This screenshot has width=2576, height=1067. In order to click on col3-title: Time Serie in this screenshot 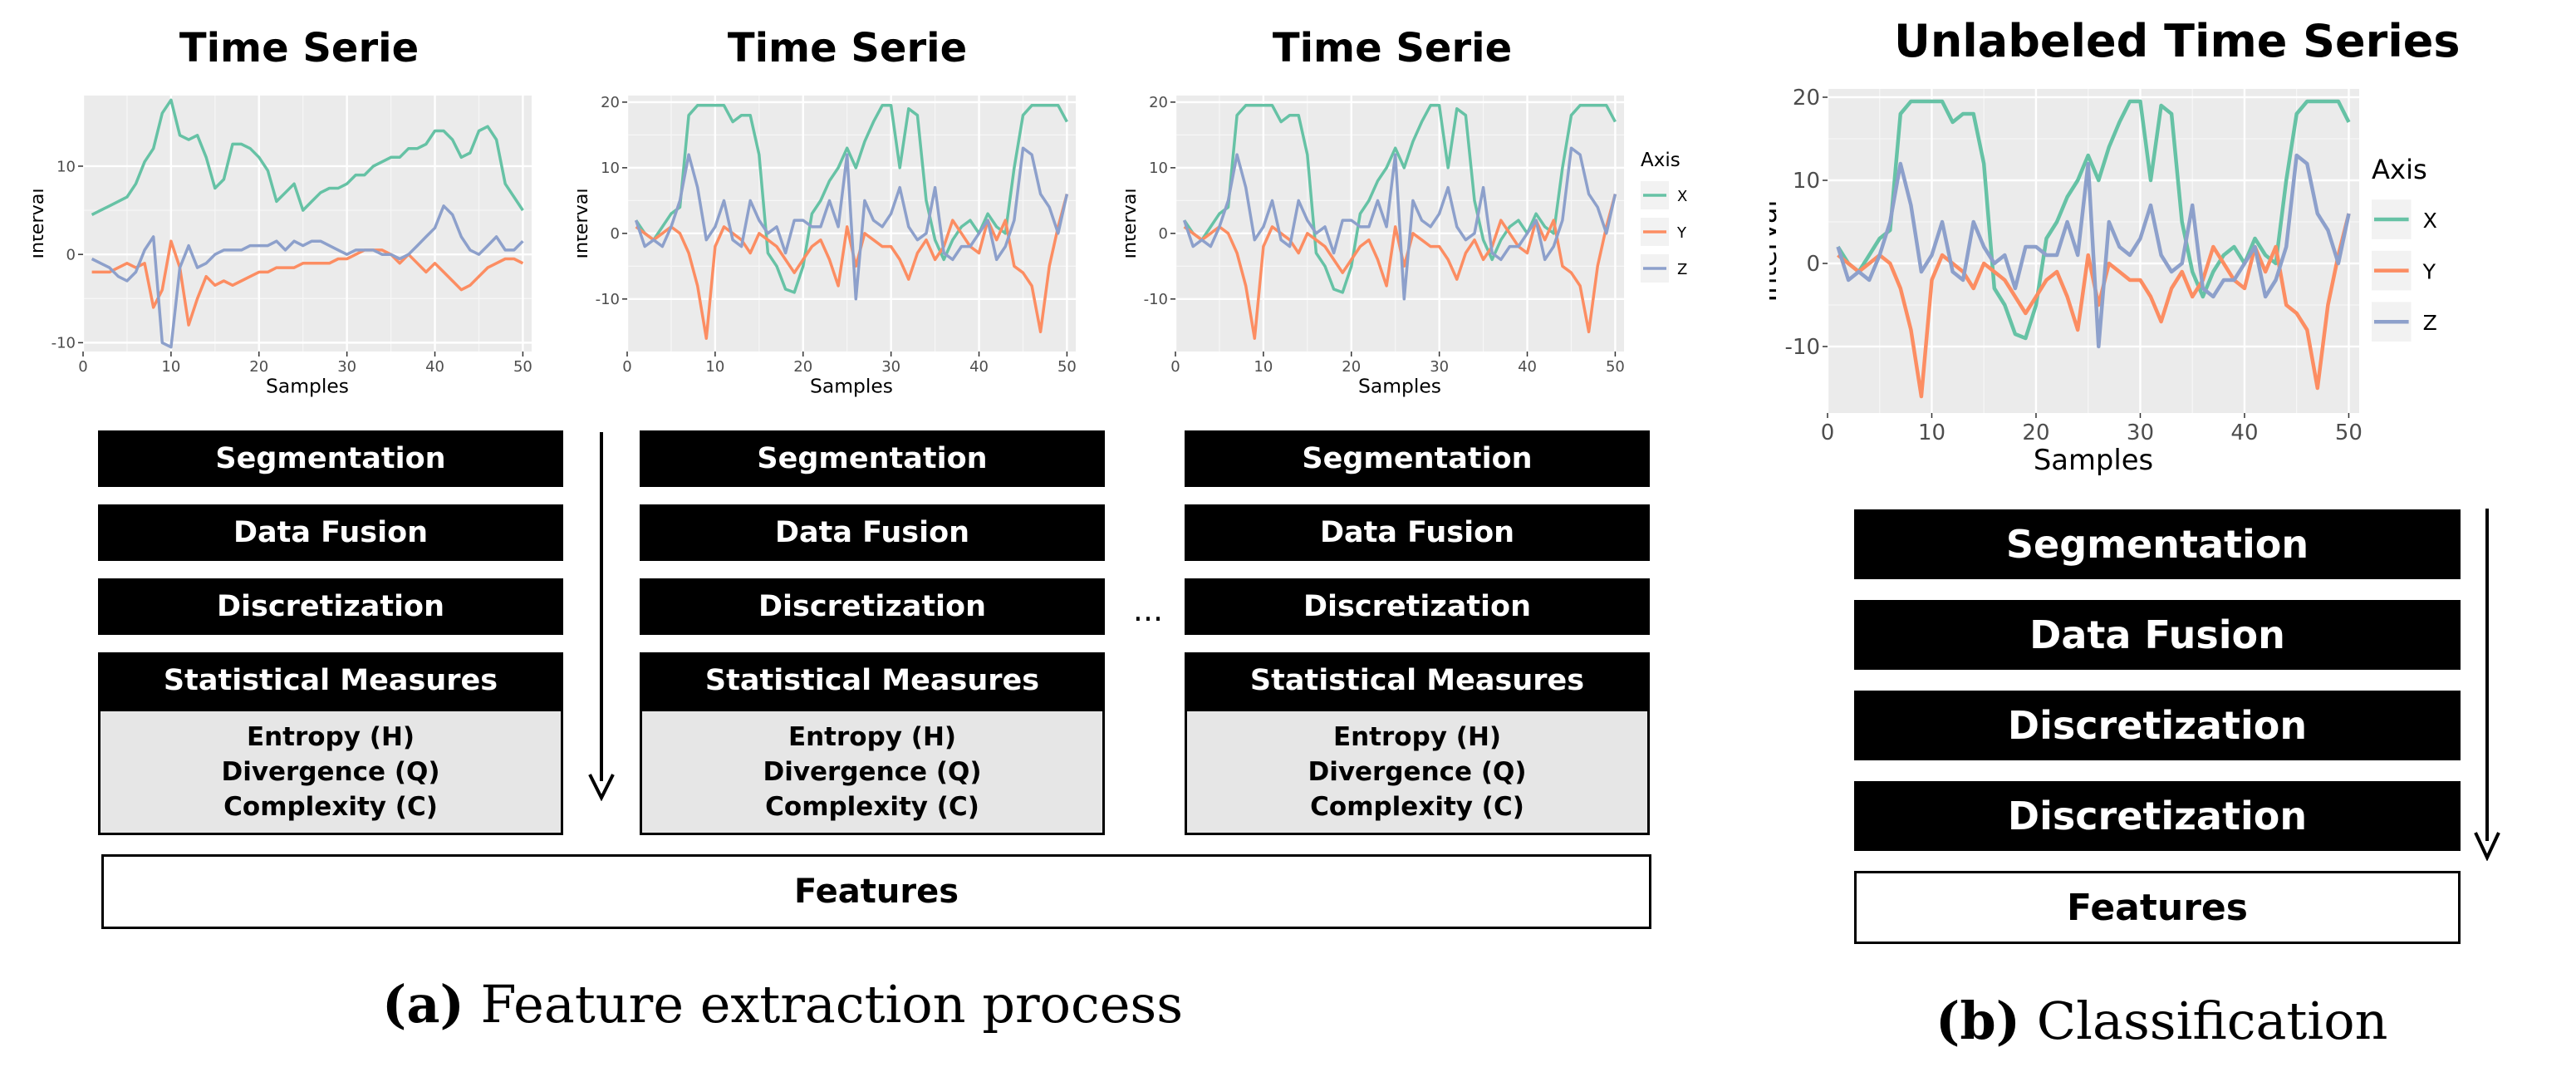, I will do `click(1392, 48)`.